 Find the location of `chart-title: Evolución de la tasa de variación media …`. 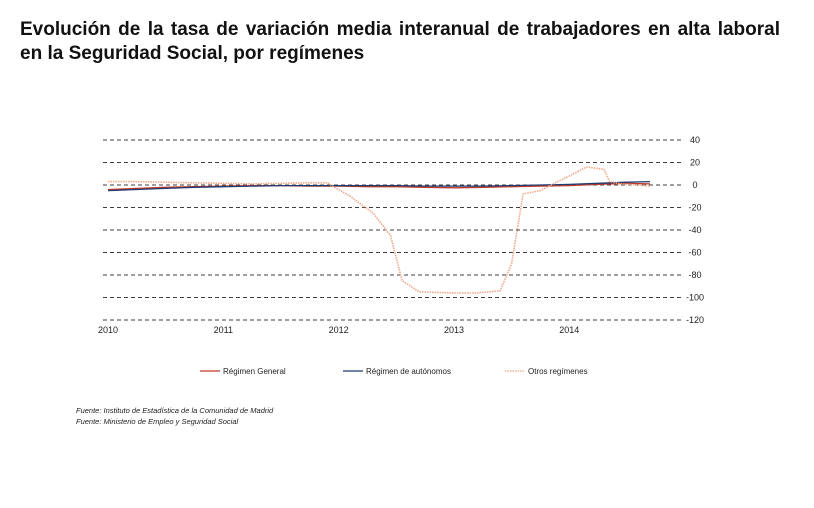

chart-title: Evolución de la tasa de variación media … is located at coordinates (400, 41).